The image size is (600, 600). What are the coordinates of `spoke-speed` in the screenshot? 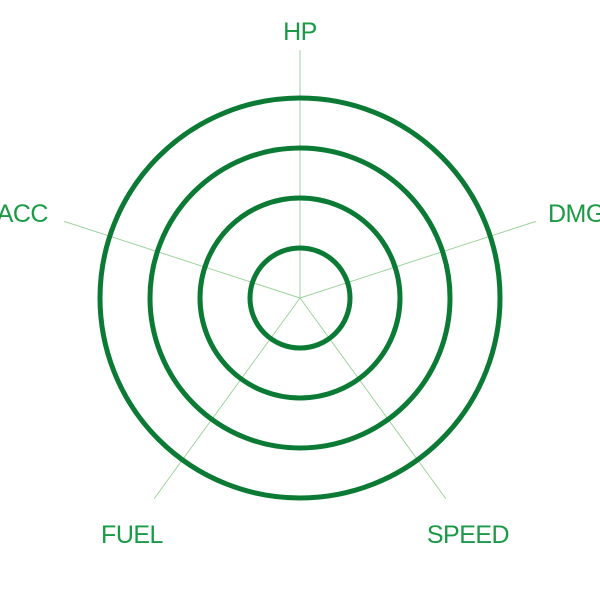 It's located at (373, 398).